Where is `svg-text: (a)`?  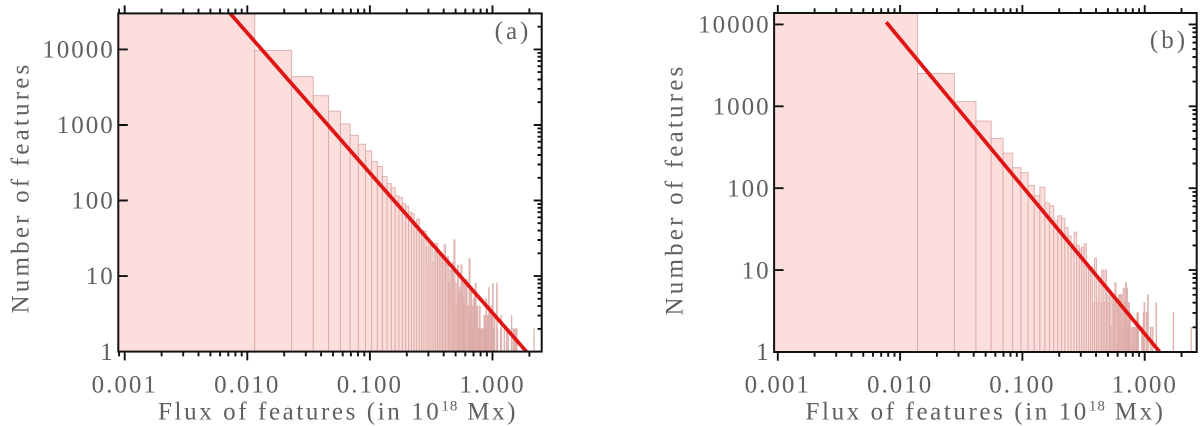
svg-text: (a) is located at coordinates (513, 31).